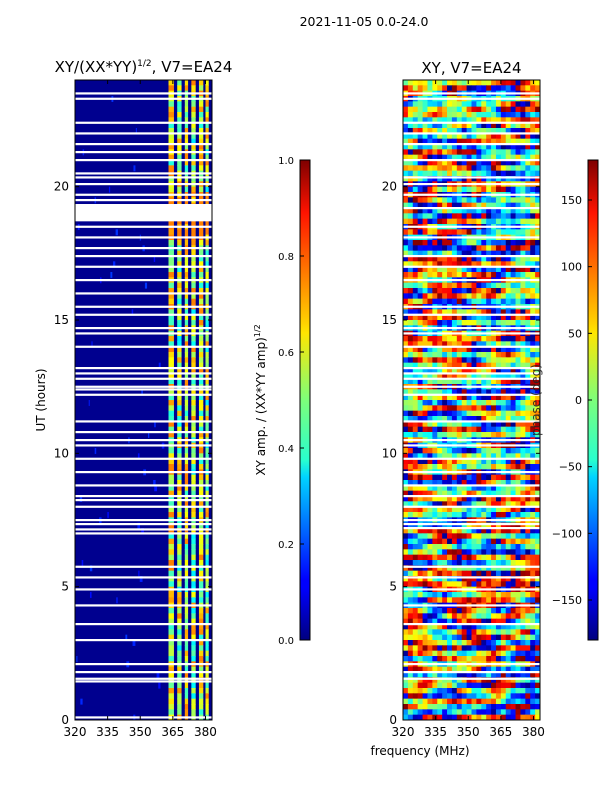 Image resolution: width=600 pixels, height=800 pixels. What do you see at coordinates (567, 533) in the screenshot?
I see `right-cbar-tick-label: −100` at bounding box center [567, 533].